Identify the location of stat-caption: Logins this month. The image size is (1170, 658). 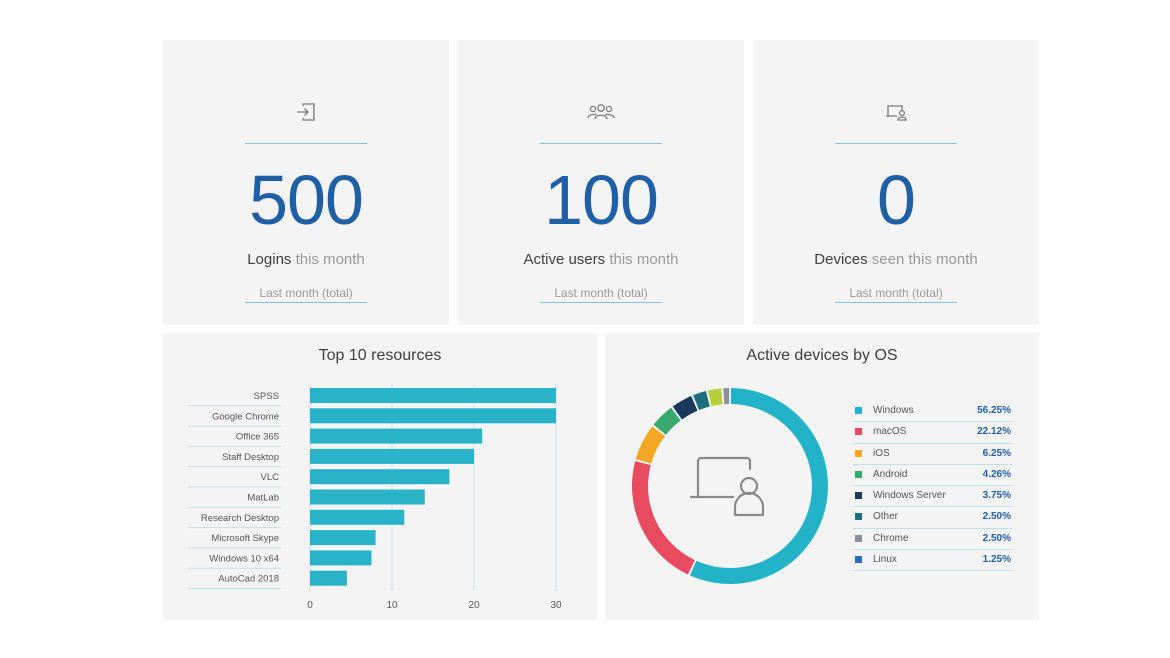
(306, 259).